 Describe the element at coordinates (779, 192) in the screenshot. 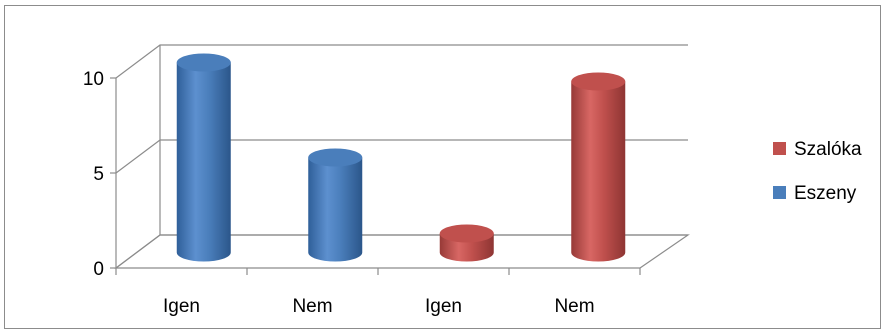

I see `legend-swatch-eszeny` at that location.